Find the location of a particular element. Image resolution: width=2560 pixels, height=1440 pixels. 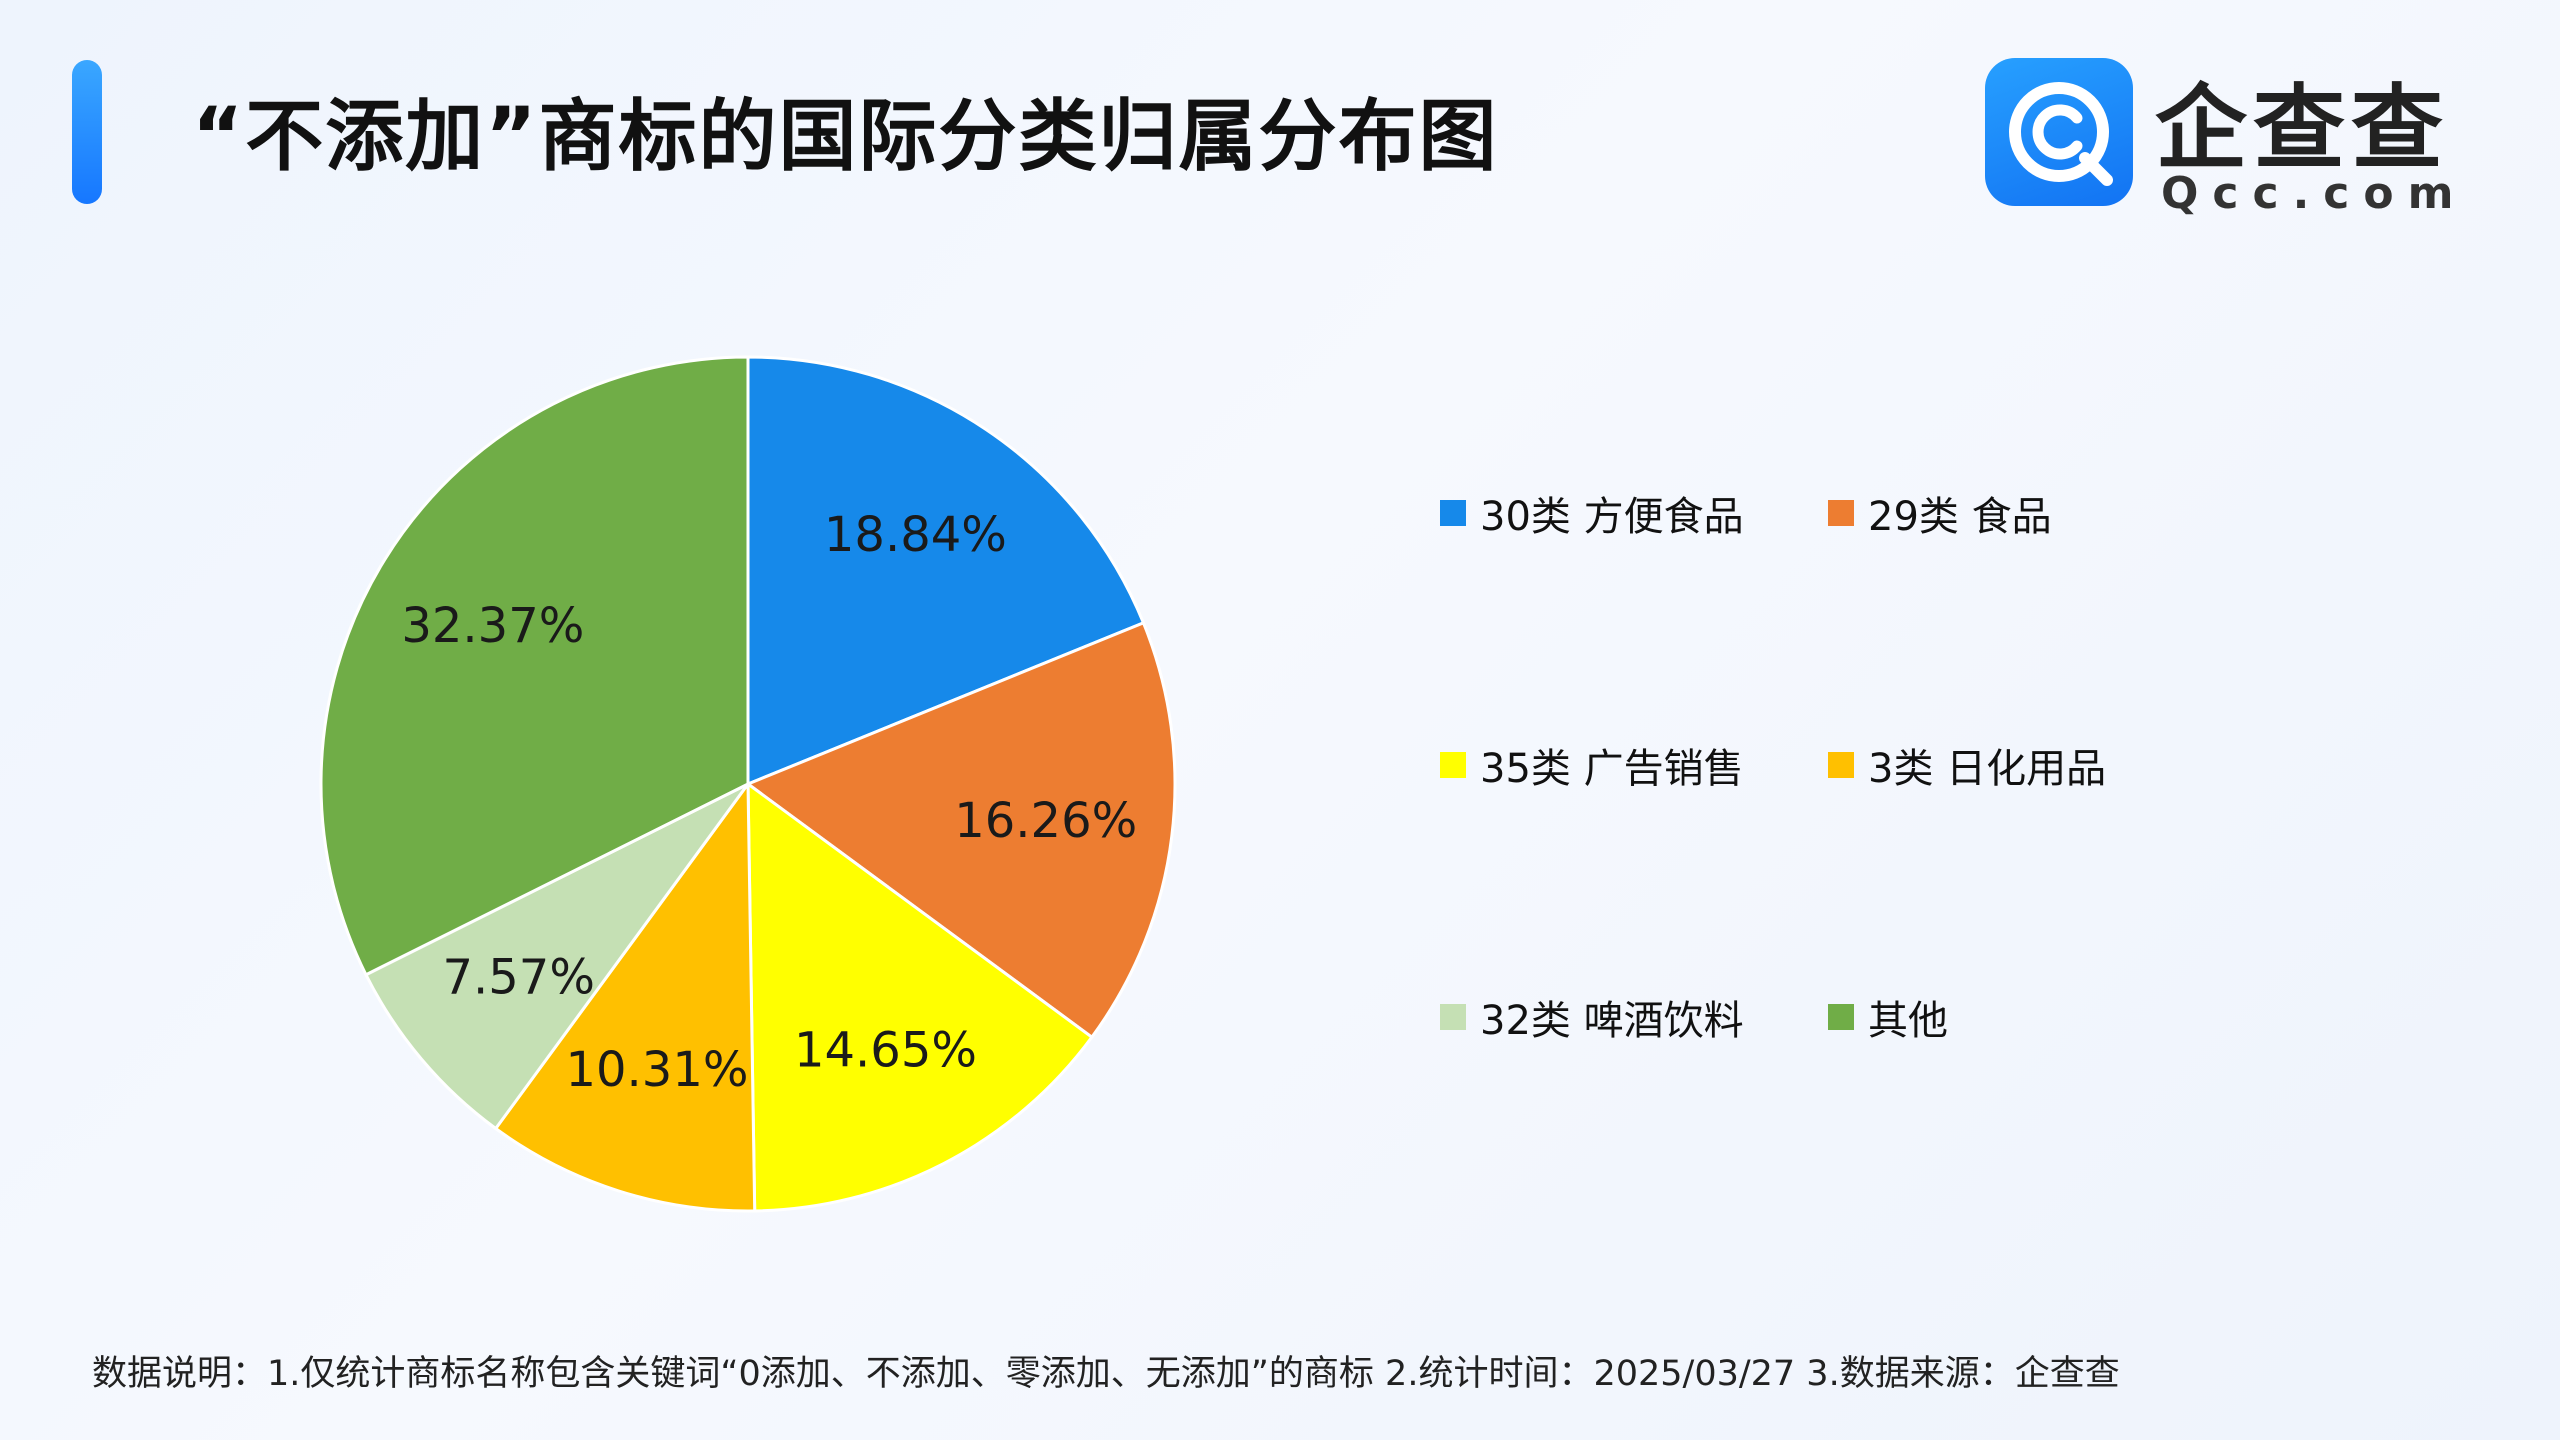

legend-label: 35类 广告销售 is located at coordinates (1612, 769).